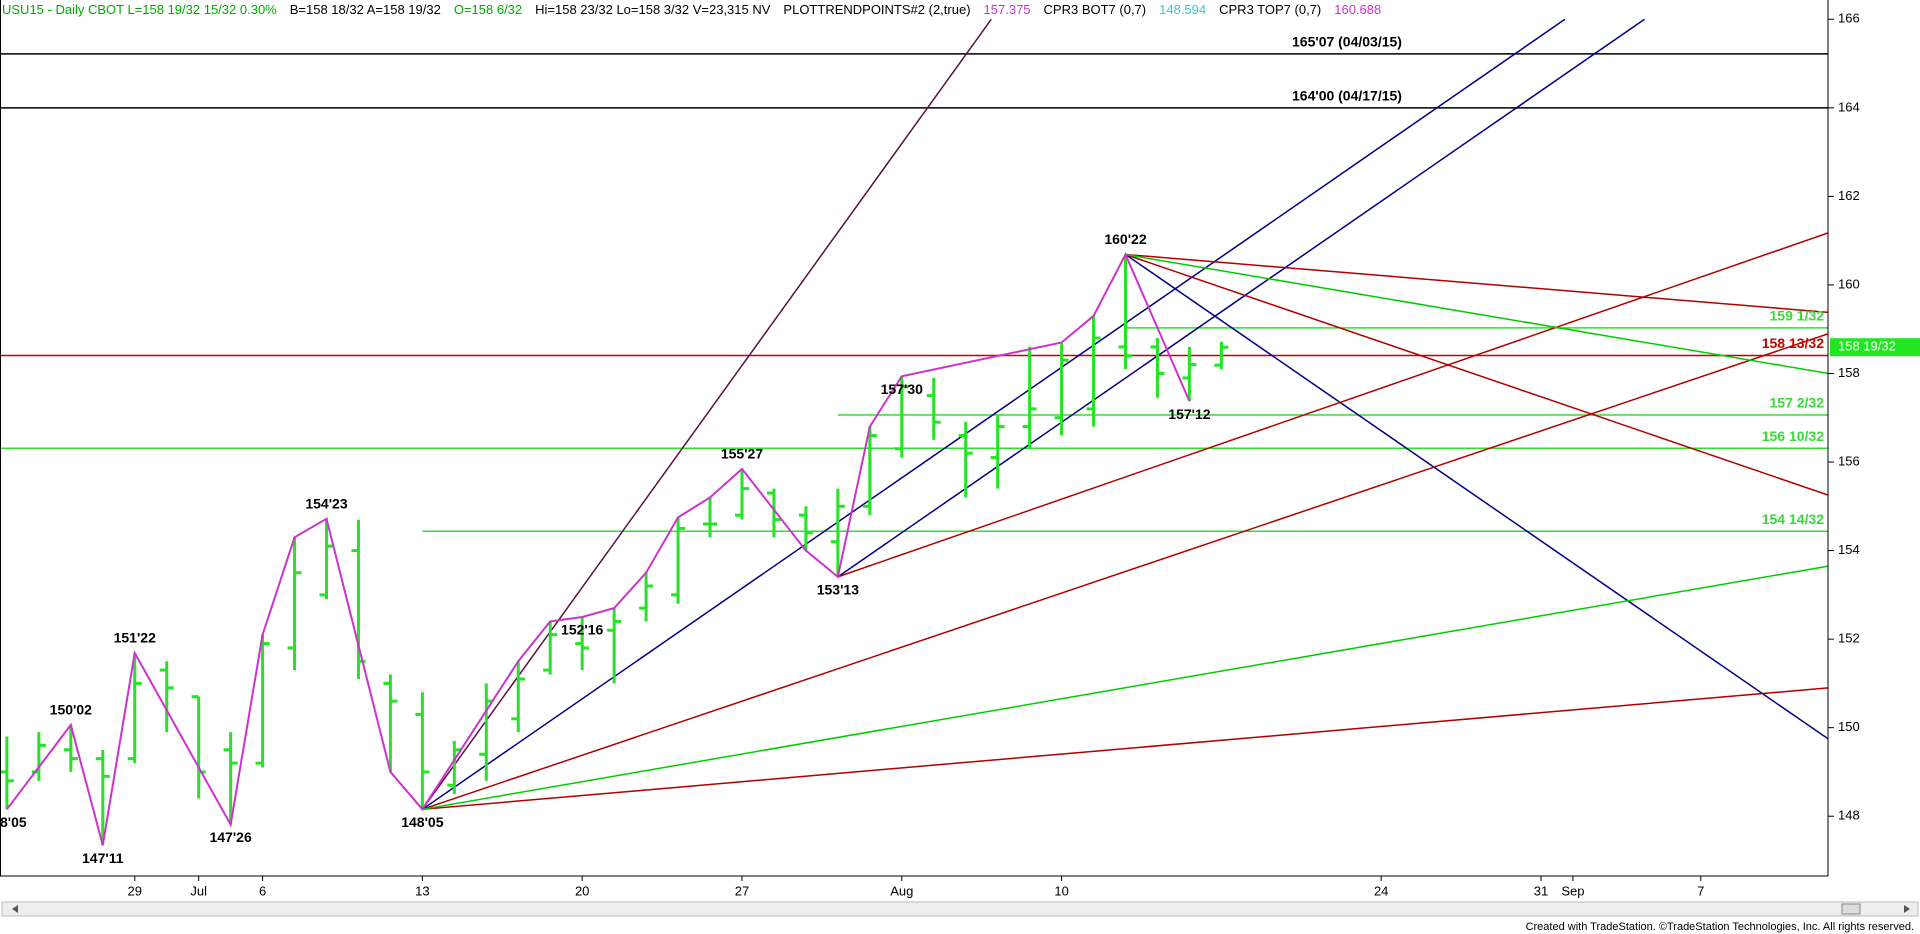  I want to click on header-item: O=158 6/32, so click(488, 9).